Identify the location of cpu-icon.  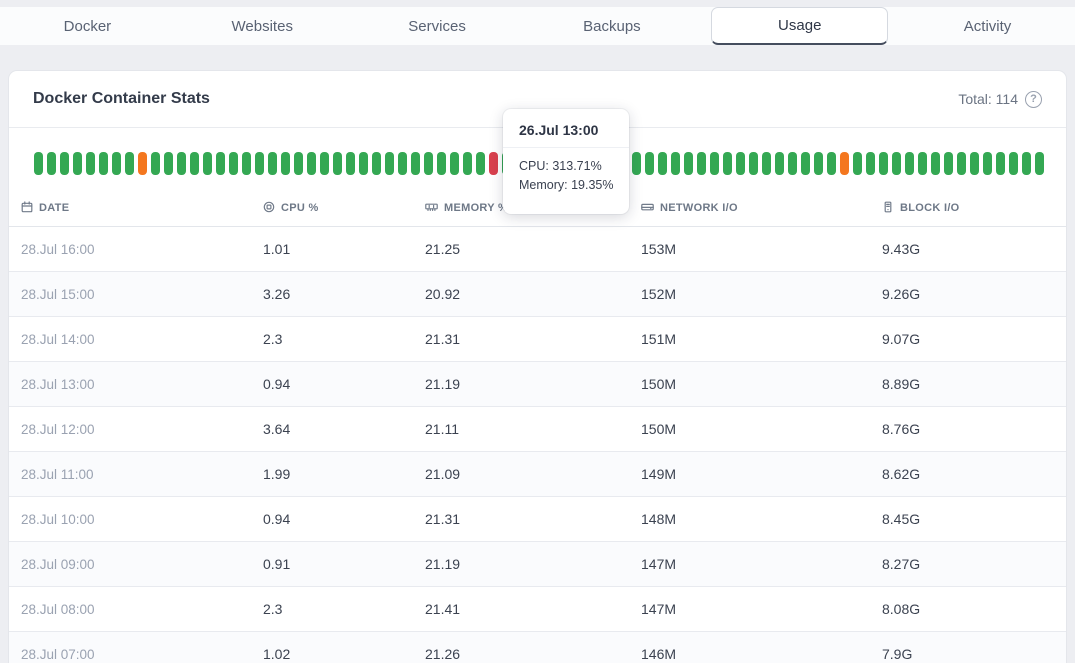
(269, 208).